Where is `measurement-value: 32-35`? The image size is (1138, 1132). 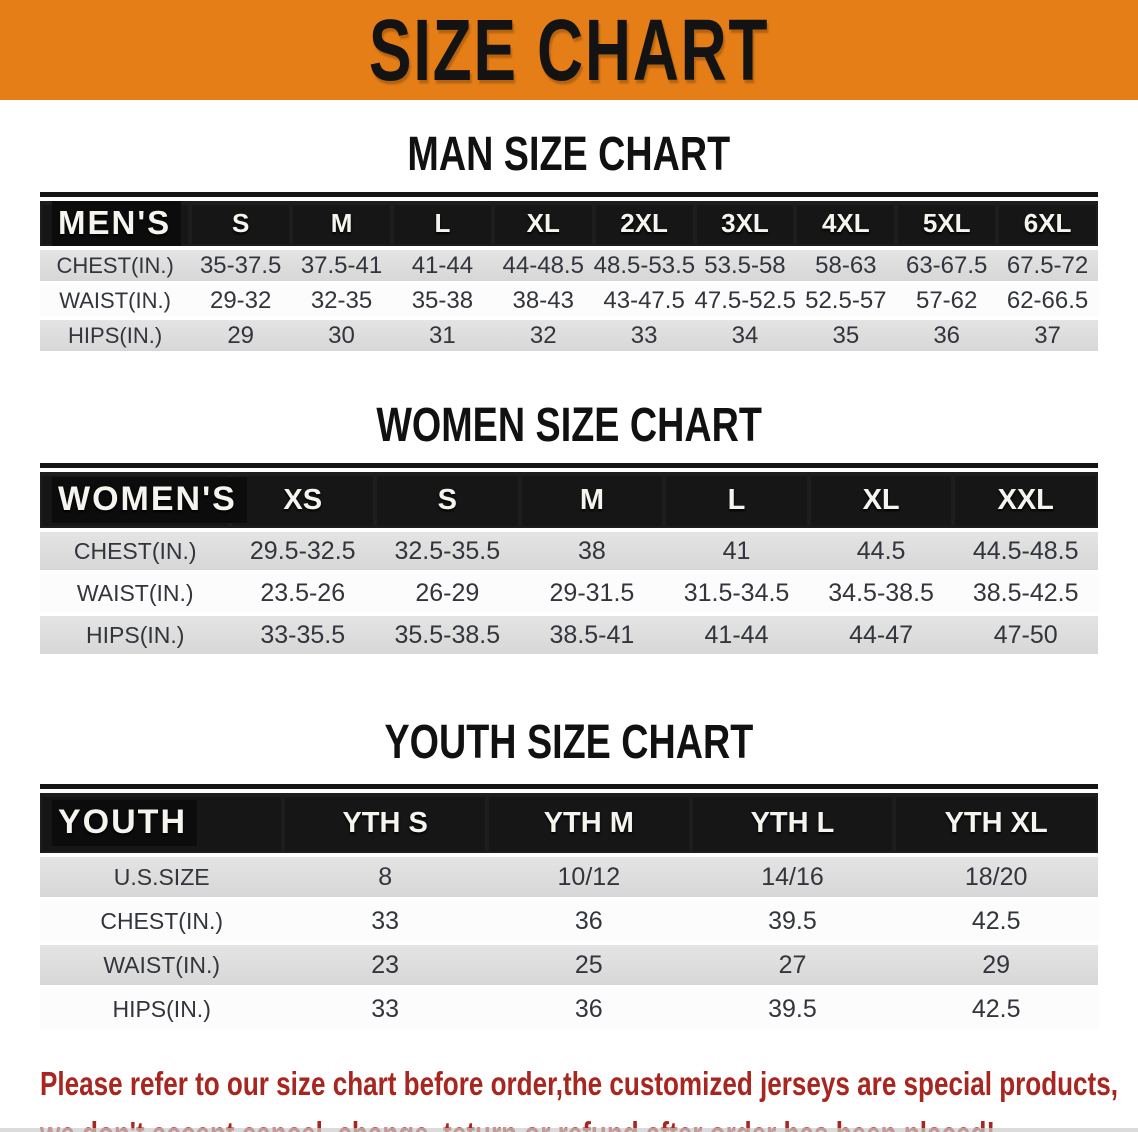
measurement-value: 32-35 is located at coordinates (341, 300).